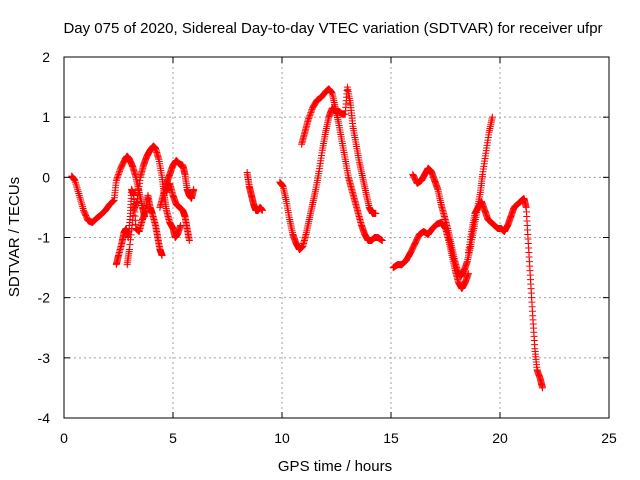 The width and height of the screenshot is (640, 480). What do you see at coordinates (335, 466) in the screenshot?
I see `x-axis-label: GPS time / hours` at bounding box center [335, 466].